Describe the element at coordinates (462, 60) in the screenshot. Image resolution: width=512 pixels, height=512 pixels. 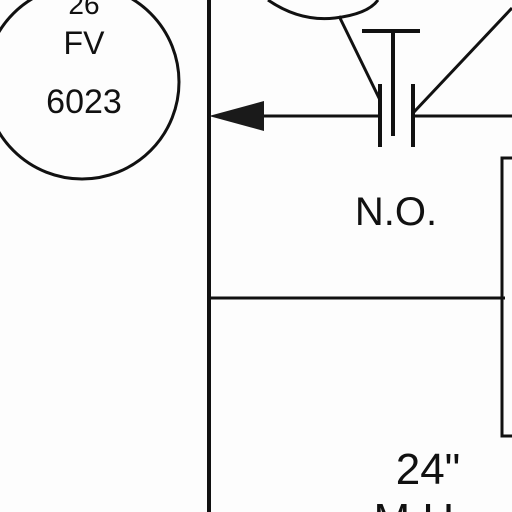
I see `valve-signal-line-right` at that location.